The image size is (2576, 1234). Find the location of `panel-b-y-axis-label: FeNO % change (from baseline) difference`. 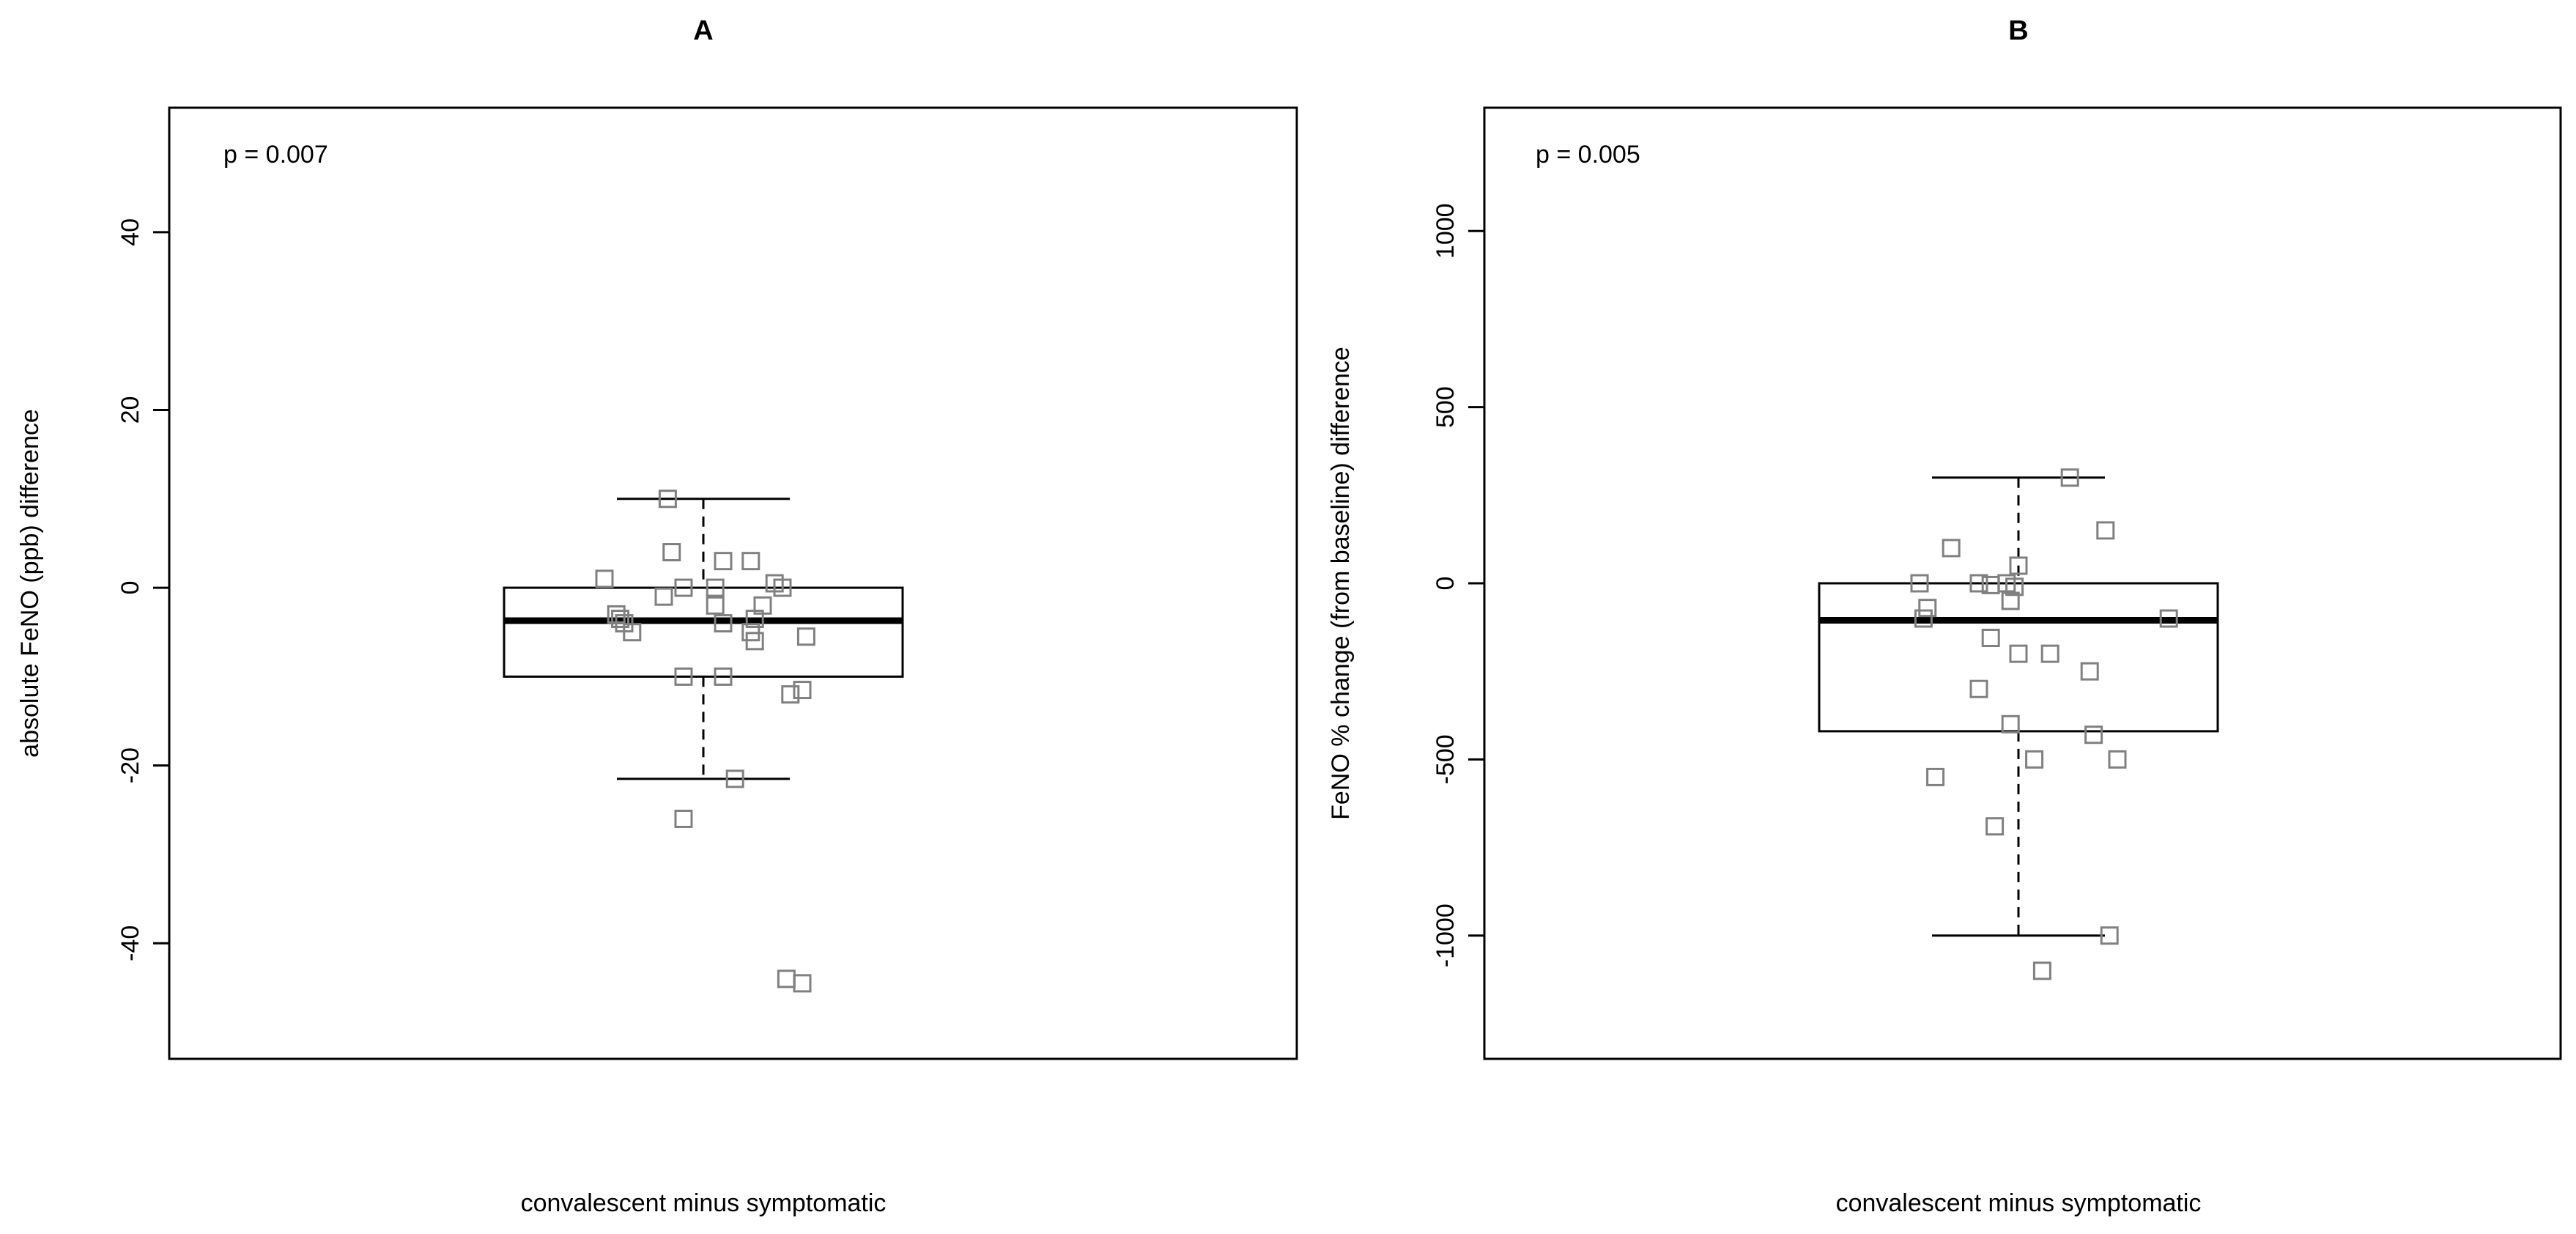

panel-b-y-axis-label: FeNO % change (from baseline) difference is located at coordinates (1341, 583).